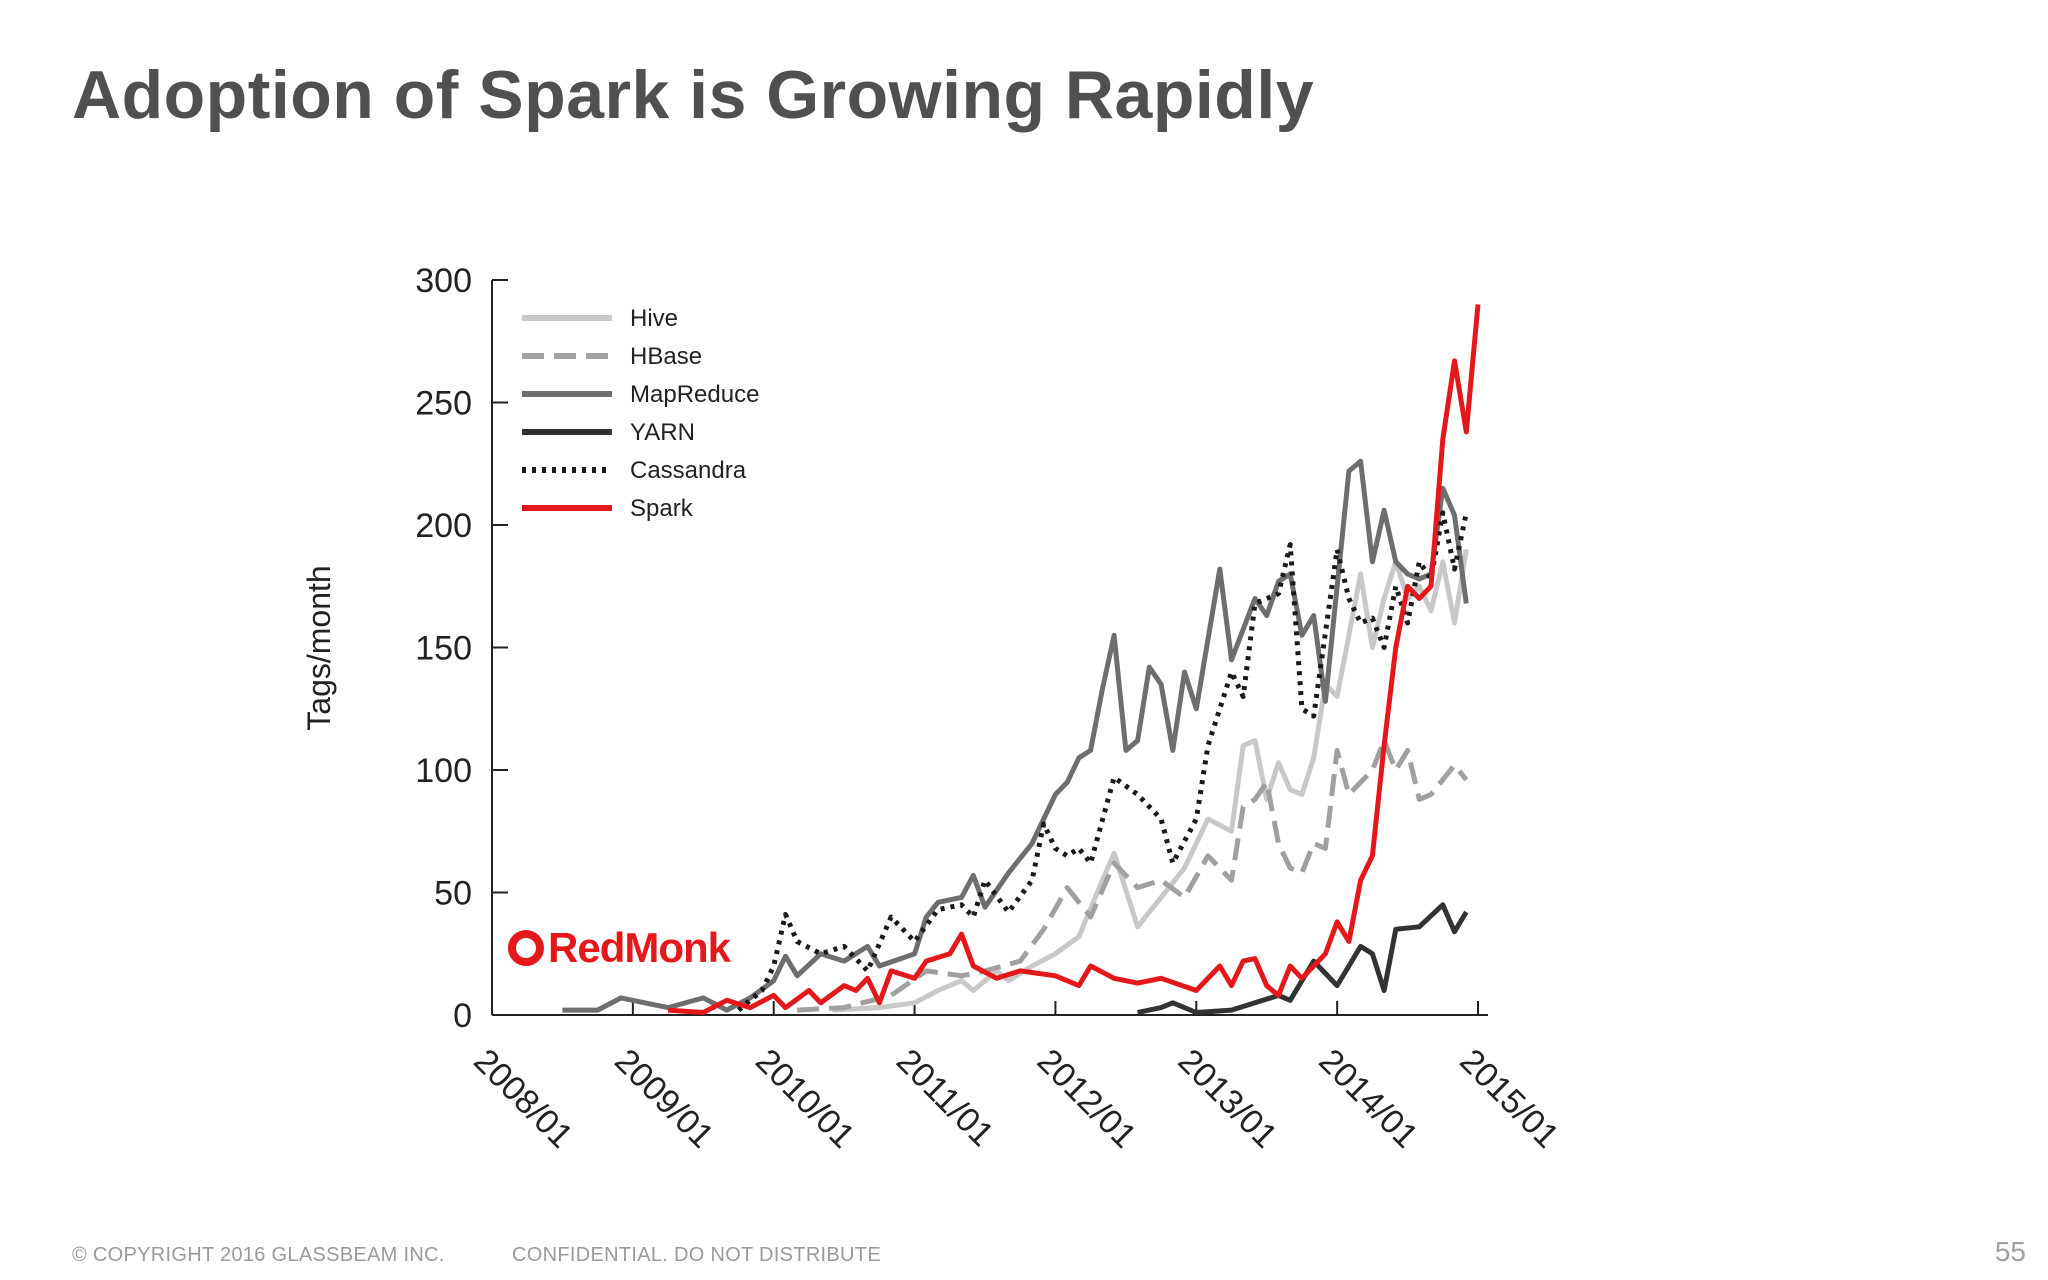  I want to click on series-line-cassandra, so click(1102, 761).